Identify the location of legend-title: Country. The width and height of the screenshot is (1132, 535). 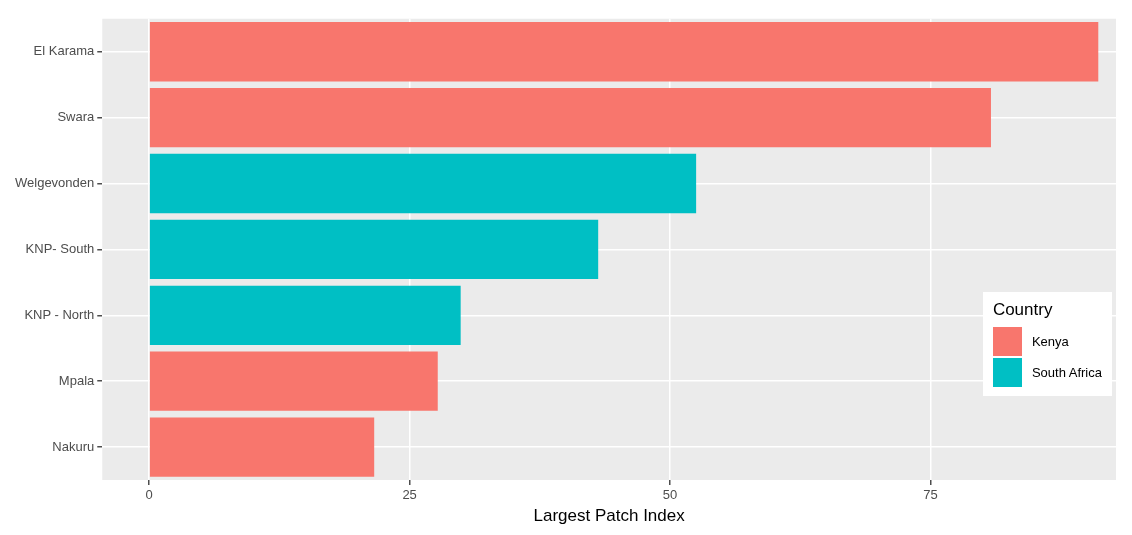
(1023, 310).